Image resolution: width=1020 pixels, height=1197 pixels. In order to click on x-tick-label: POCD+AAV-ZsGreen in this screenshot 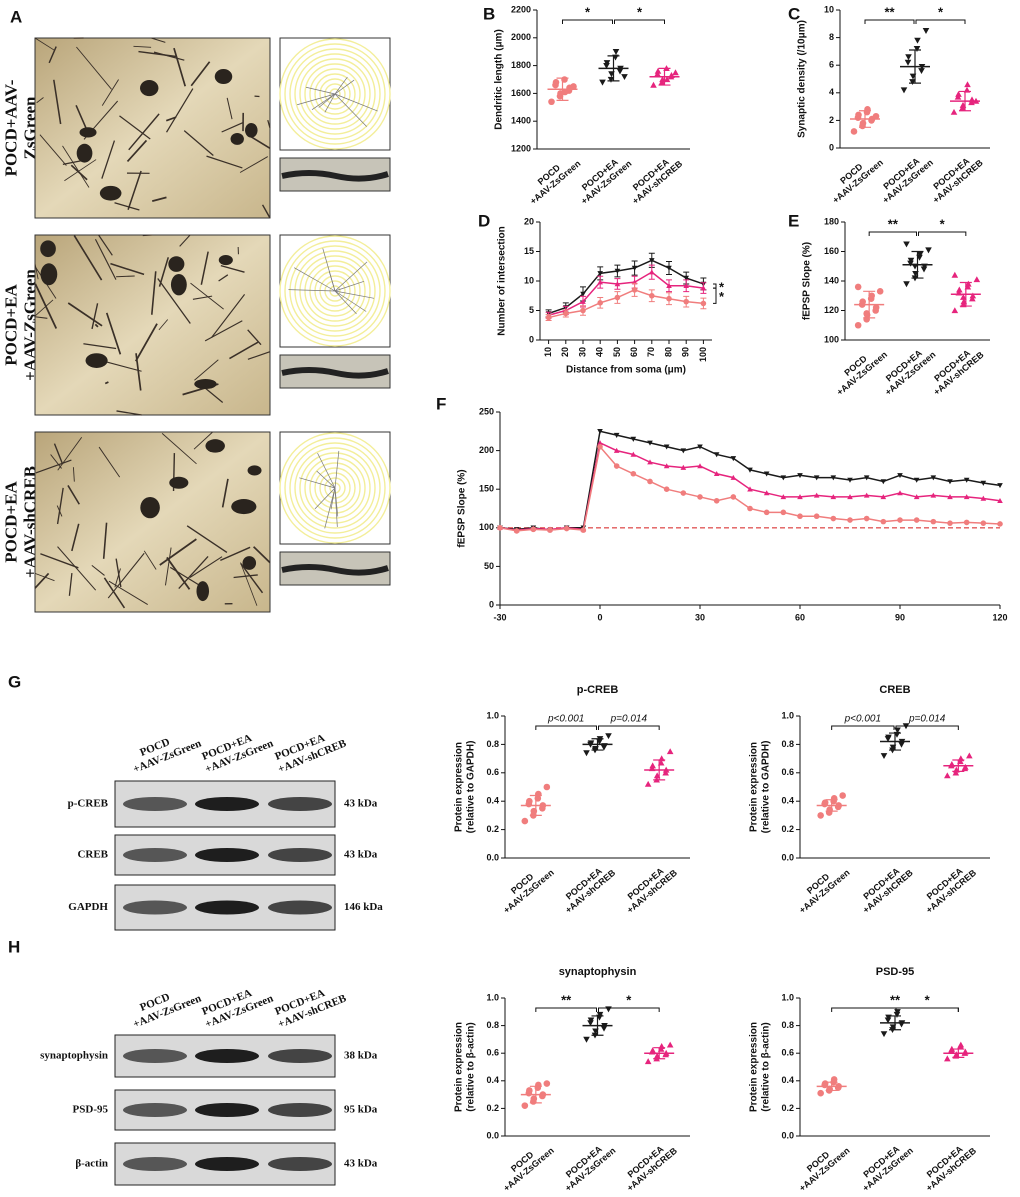, I will do `click(824, 1169)`.